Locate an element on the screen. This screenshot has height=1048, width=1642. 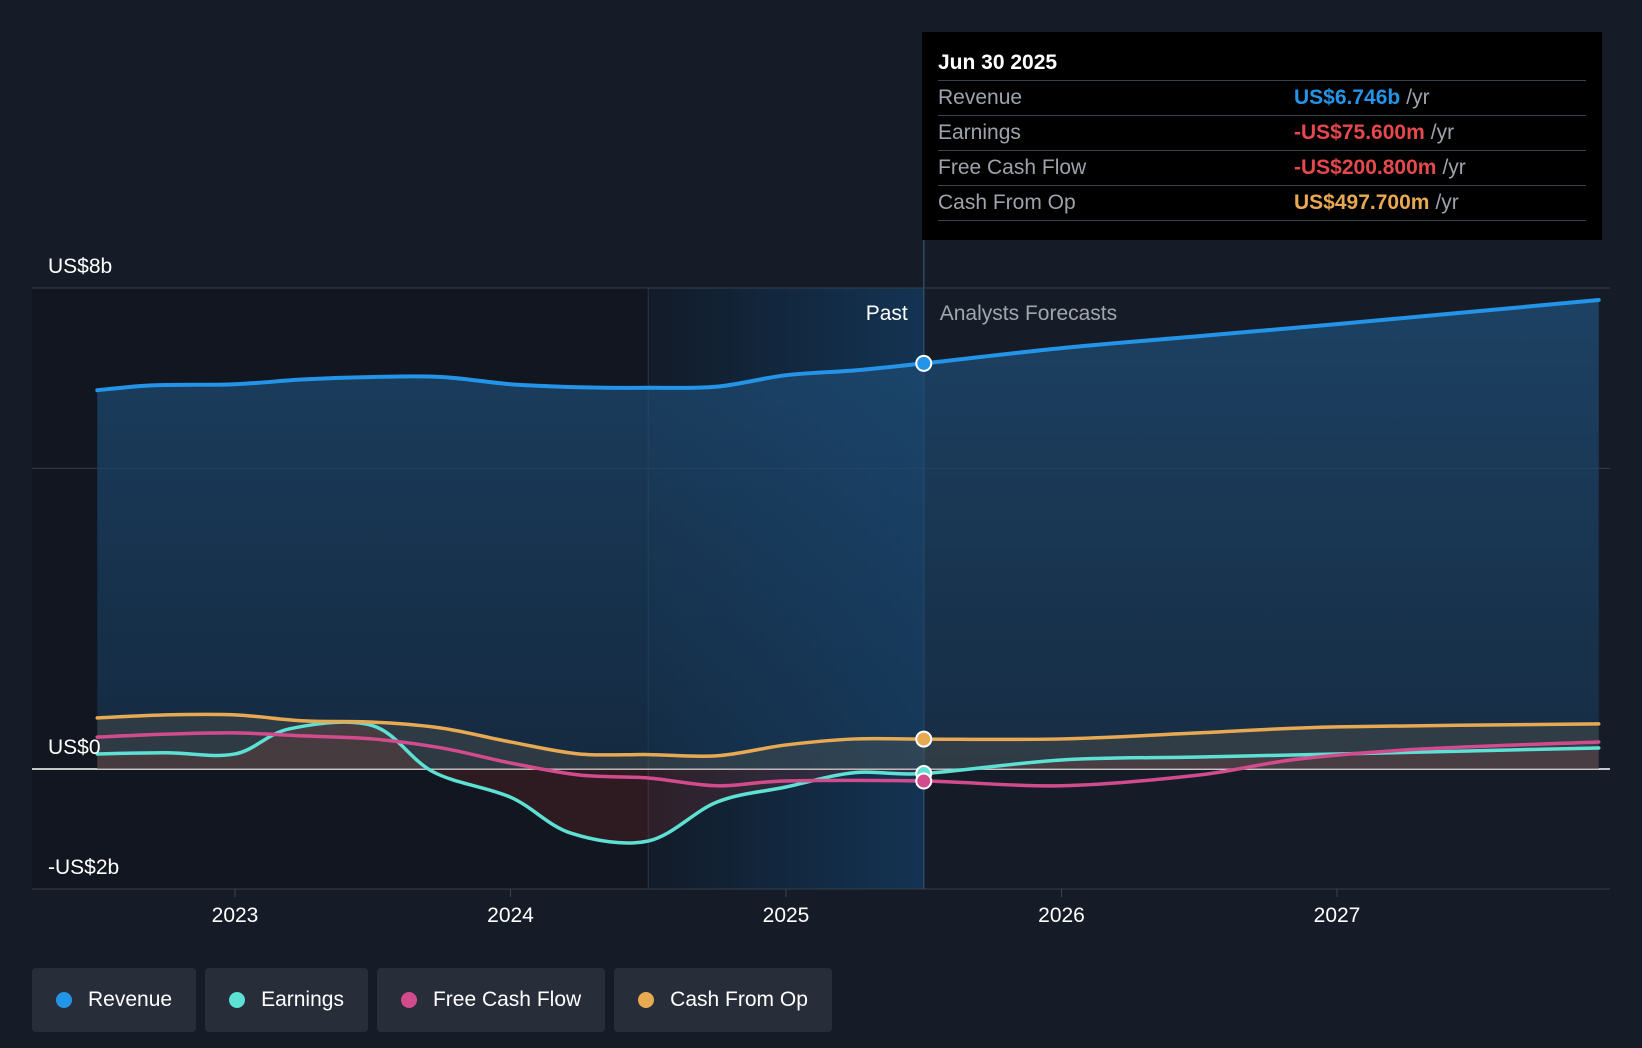
revenue-marker is located at coordinates (924, 363).